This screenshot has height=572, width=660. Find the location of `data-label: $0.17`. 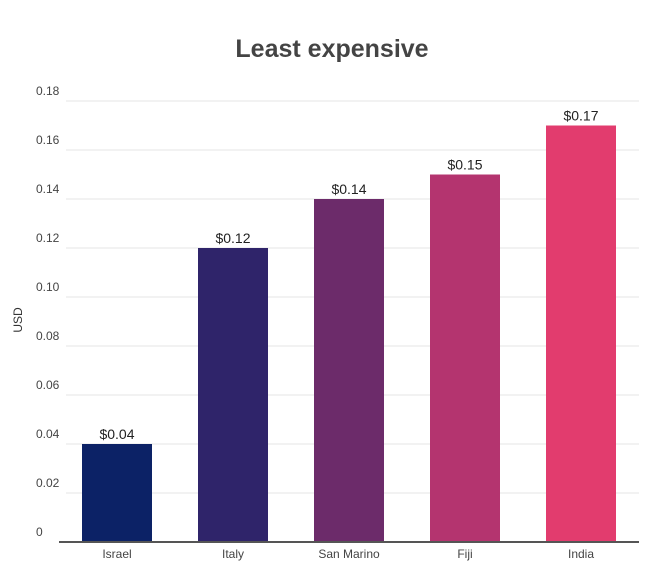

data-label: $0.17 is located at coordinates (580, 116).